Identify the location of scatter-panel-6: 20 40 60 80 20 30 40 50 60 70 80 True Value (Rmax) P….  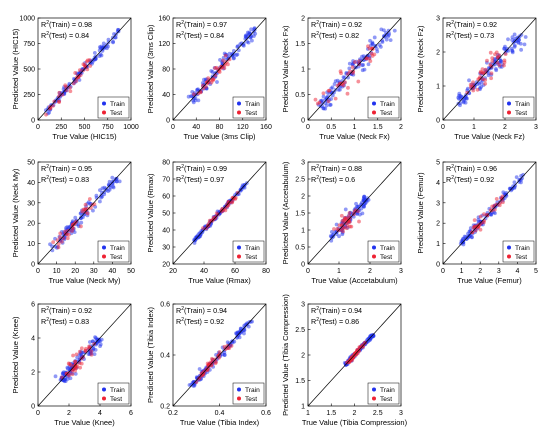
(208, 223).